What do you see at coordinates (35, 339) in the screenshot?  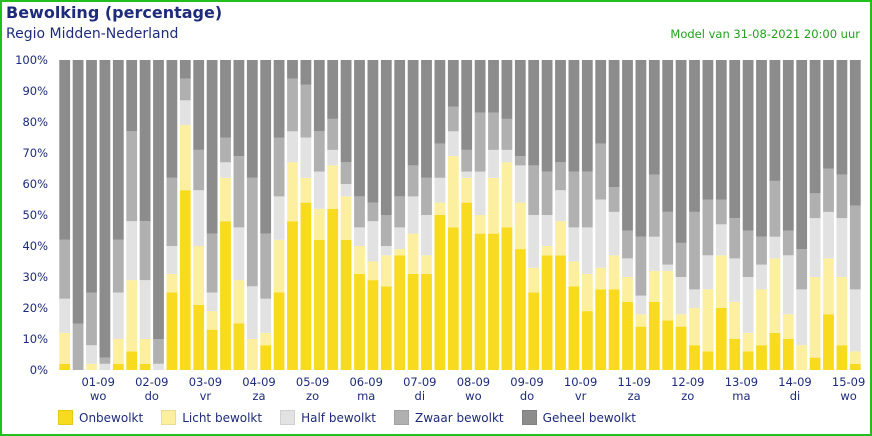 I see `y-tick-label: 10%` at bounding box center [35, 339].